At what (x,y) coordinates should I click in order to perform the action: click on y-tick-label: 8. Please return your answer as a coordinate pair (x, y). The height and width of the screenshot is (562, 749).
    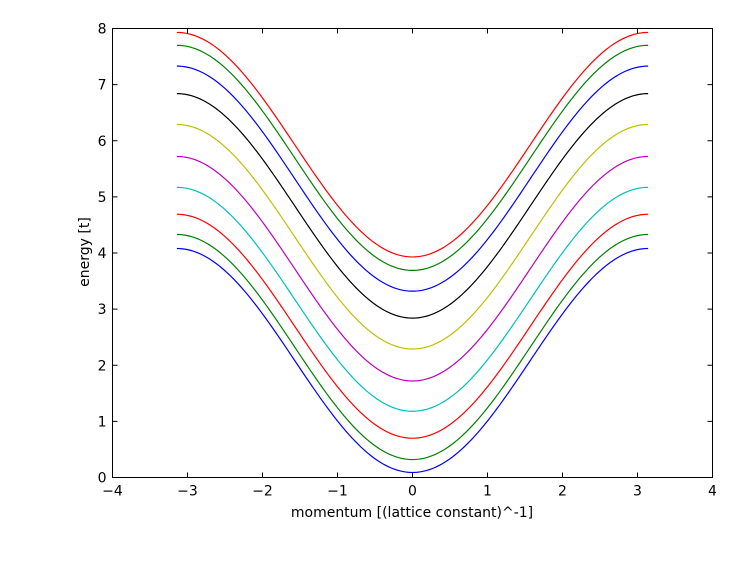
    Looking at the image, I should click on (102, 30).